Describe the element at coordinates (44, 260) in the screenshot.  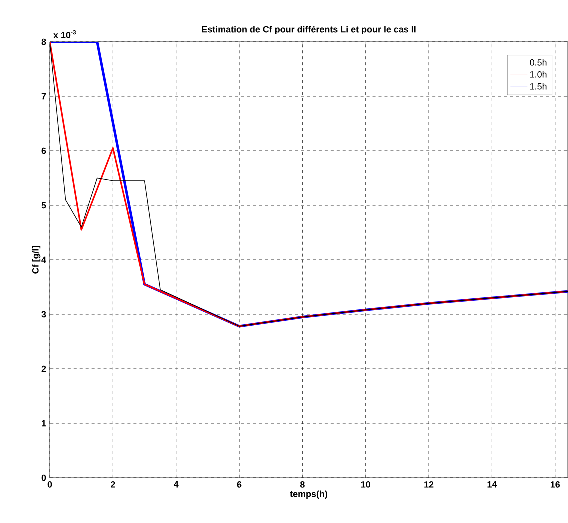
I see `y-tick-label: 4` at that location.